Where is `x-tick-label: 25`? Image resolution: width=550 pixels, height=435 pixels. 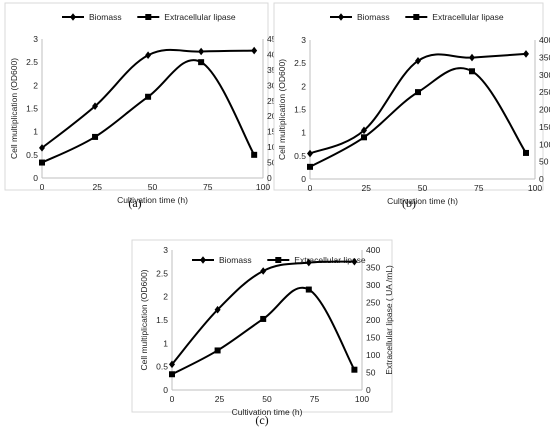 x-tick-label: 25 is located at coordinates (220, 399).